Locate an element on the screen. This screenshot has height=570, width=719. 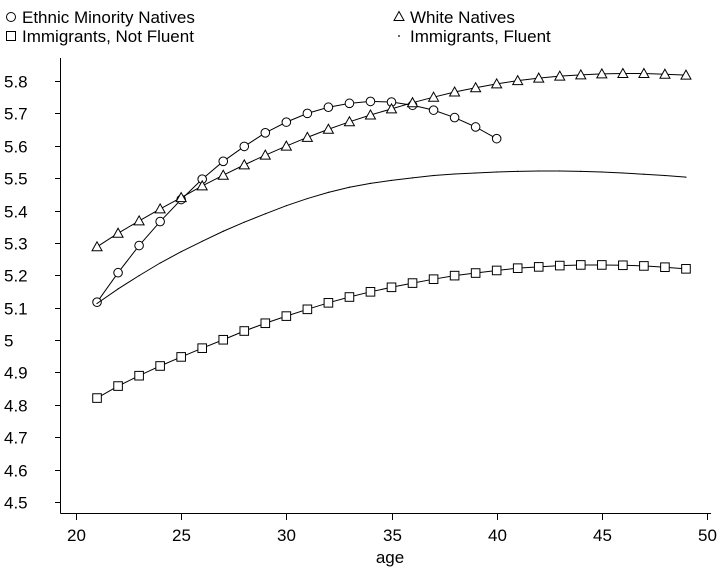
y-tick-label: 5 is located at coordinates (8, 341).